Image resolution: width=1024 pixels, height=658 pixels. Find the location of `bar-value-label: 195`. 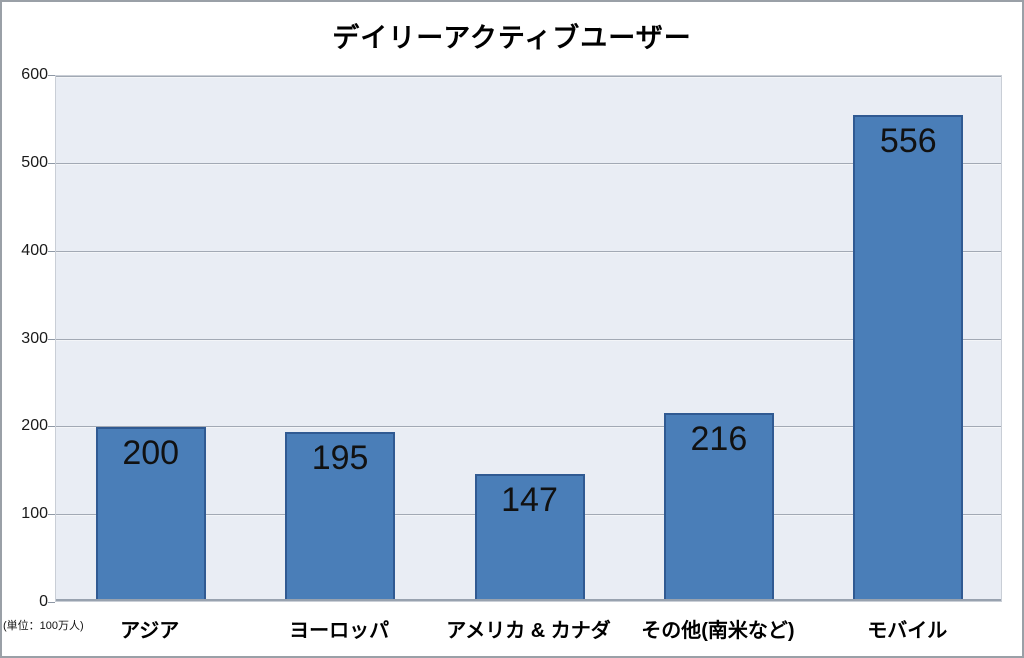

bar-value-label: 195 is located at coordinates (340, 457).